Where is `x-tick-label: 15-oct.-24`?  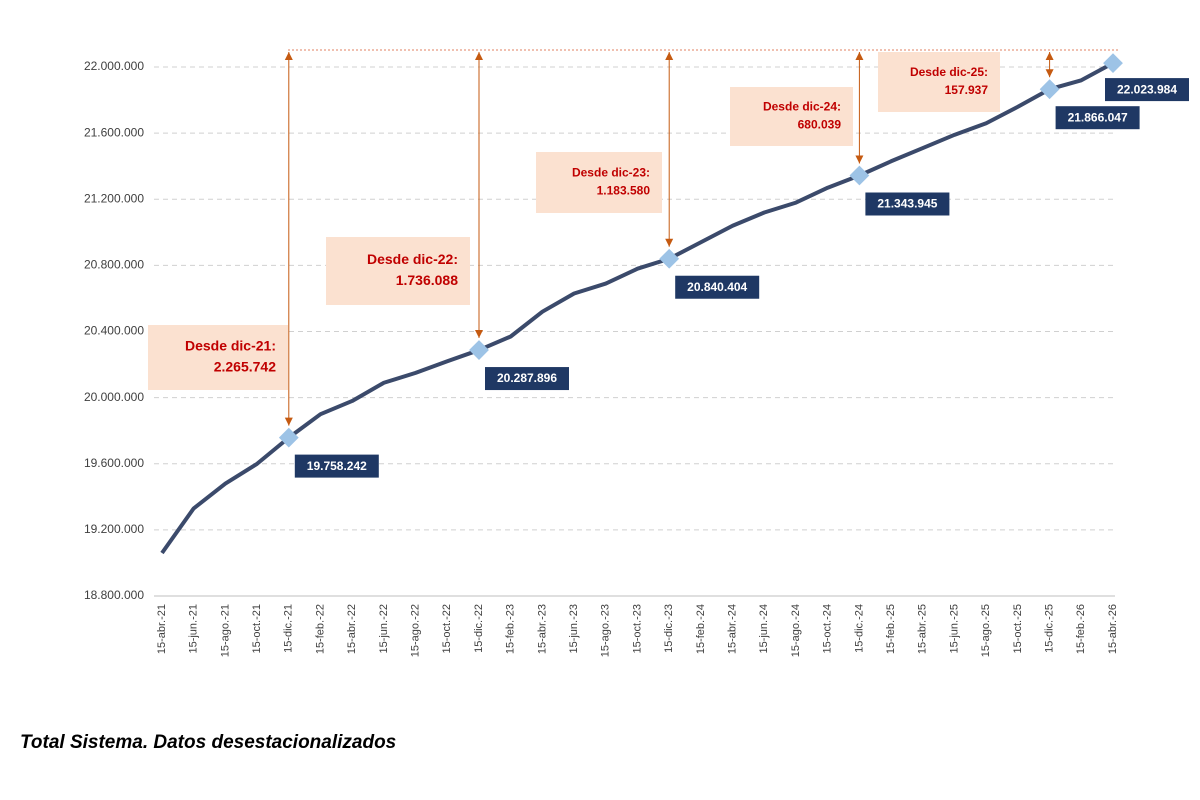
x-tick-label: 15-oct.-24 is located at coordinates (828, 629).